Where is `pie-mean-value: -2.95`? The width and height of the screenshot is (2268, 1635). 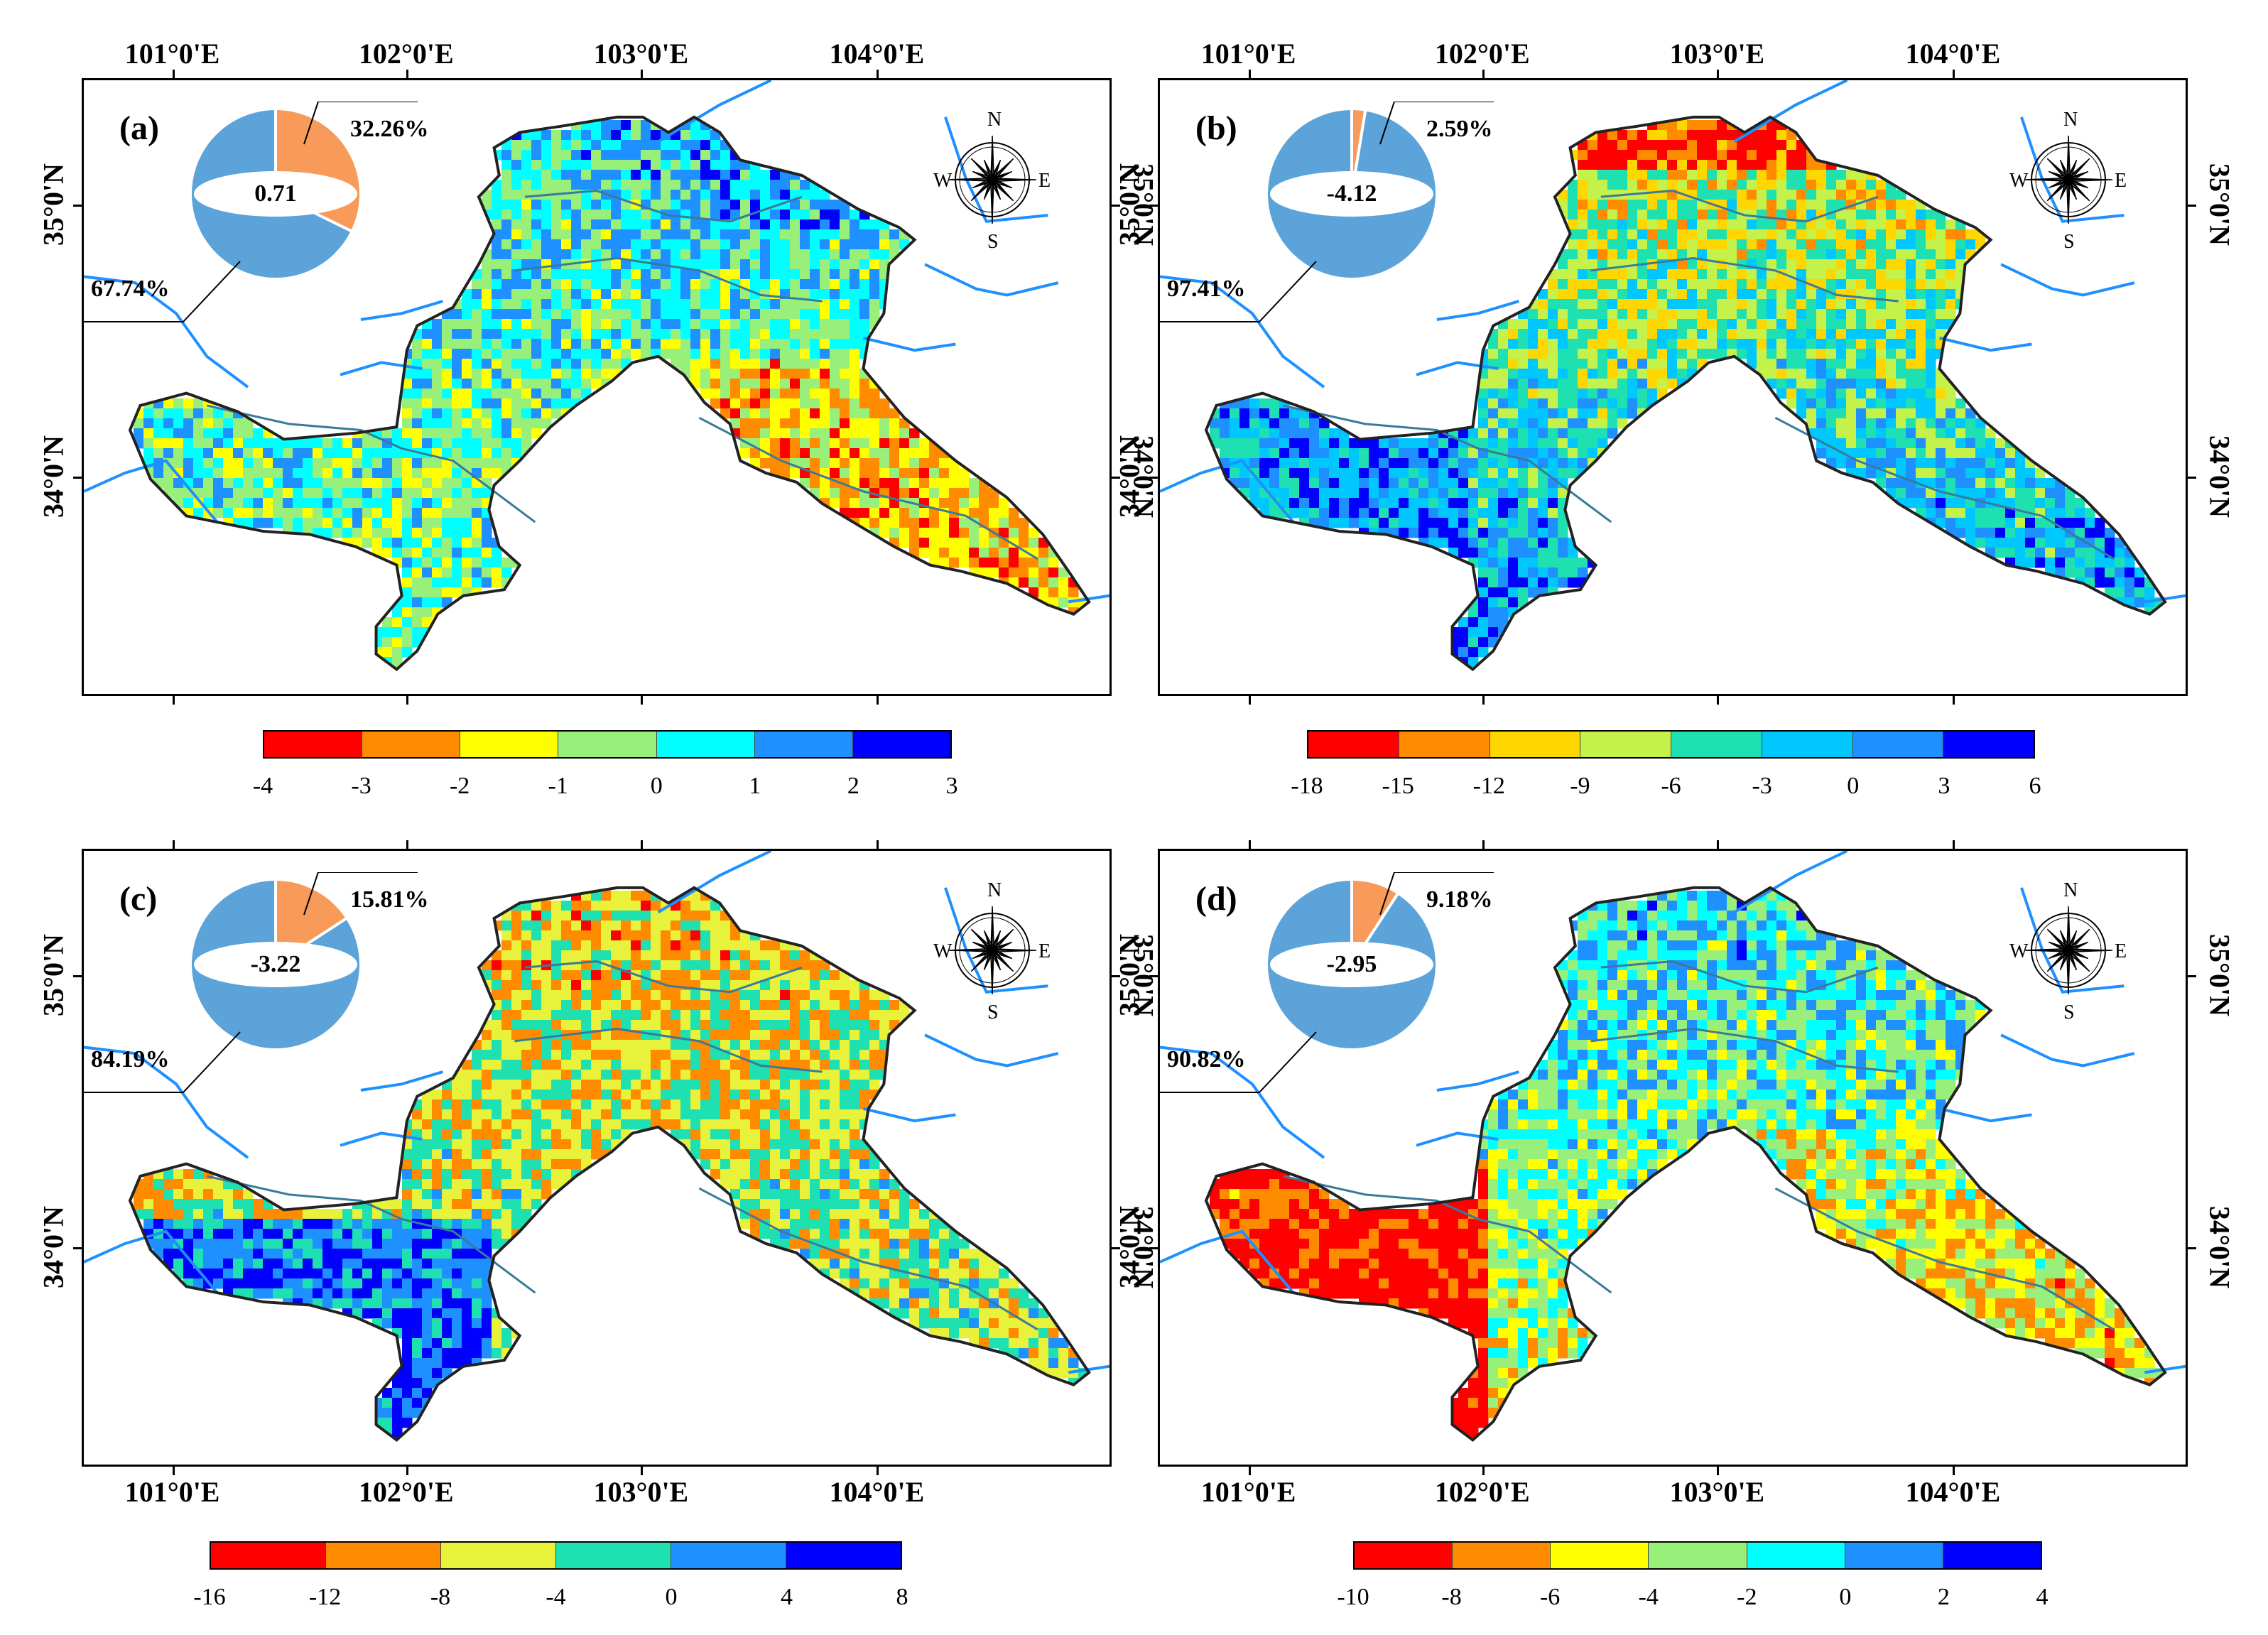
pie-mean-value: -2.95 is located at coordinates (1351, 964).